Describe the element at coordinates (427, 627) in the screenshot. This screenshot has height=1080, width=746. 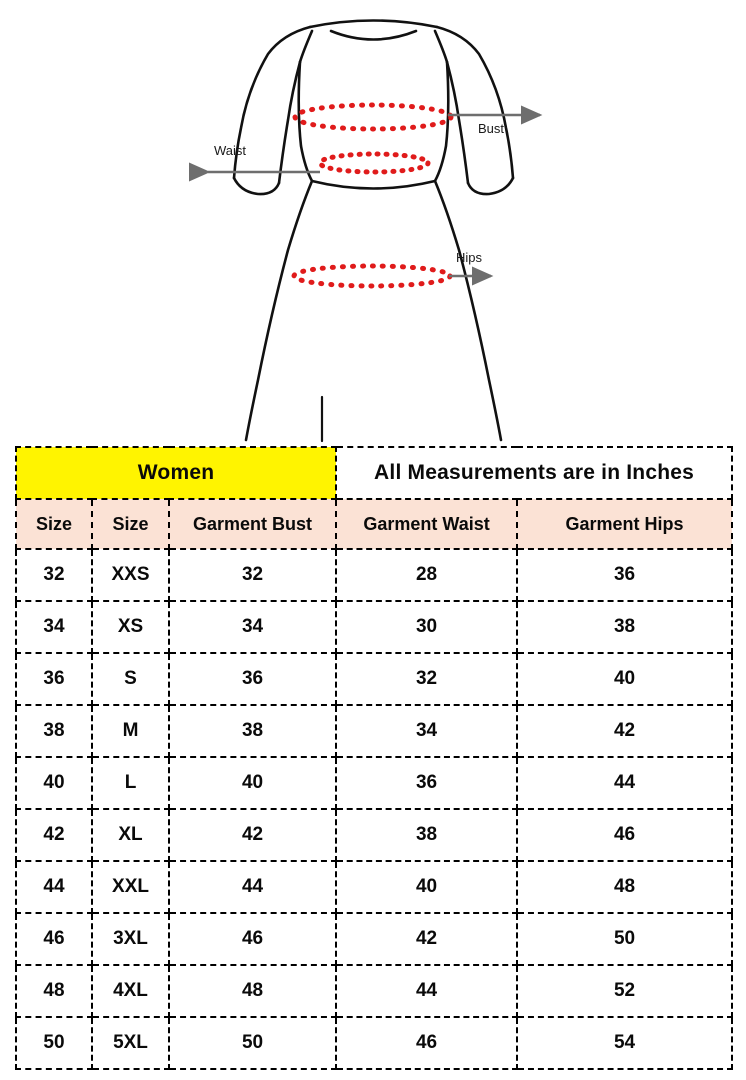
I see `cell-garment-waist: 30` at that location.